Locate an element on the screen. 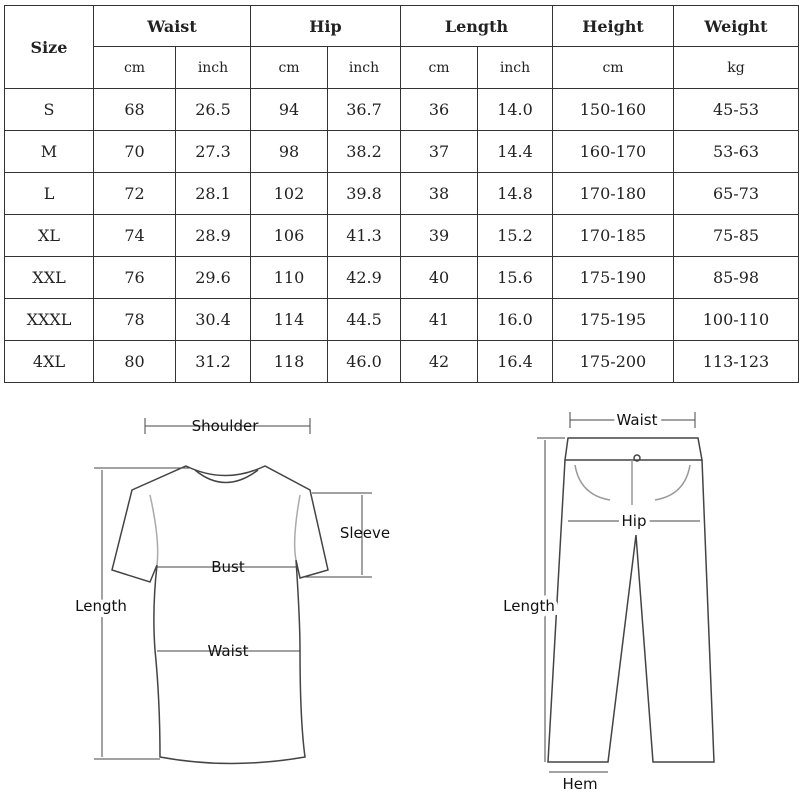  table-row: 4XL 80 31.2 118 46.0 42 16.4 175-200 113-123 is located at coordinates (401, 361).